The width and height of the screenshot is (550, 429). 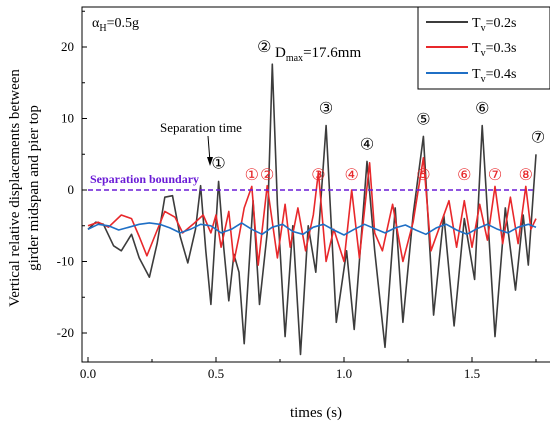 What do you see at coordinates (102, 28) in the screenshot?
I see `condition-sub: H` at bounding box center [102, 28].